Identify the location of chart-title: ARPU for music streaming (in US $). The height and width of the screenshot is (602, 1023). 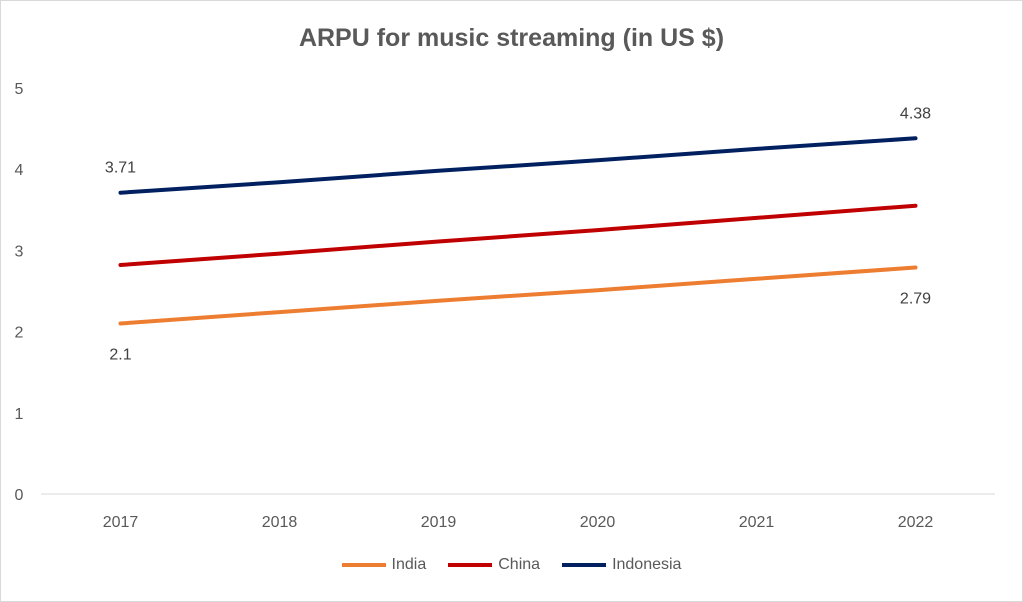
(511, 38).